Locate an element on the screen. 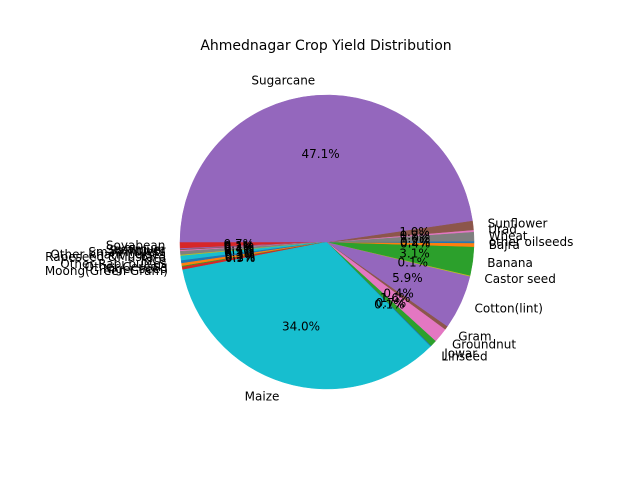 Image resolution: width=640 pixels, height=480 pixels. slice-category-label: Sugarcane is located at coordinates (283, 81).